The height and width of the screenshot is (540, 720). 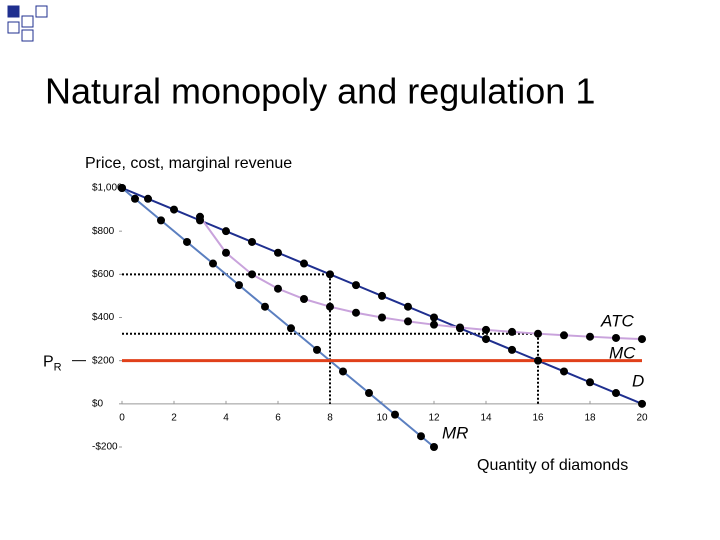 What do you see at coordinates (486, 417) in the screenshot?
I see `x-tick-label: 14` at bounding box center [486, 417].